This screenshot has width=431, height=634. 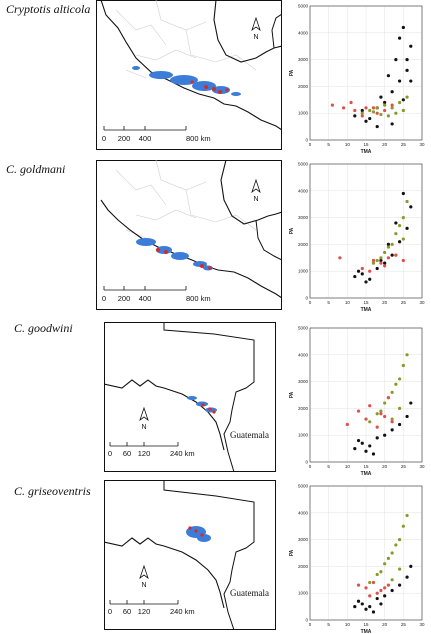 I want to click on x-tick-label: 5, so click(x=328, y=144).